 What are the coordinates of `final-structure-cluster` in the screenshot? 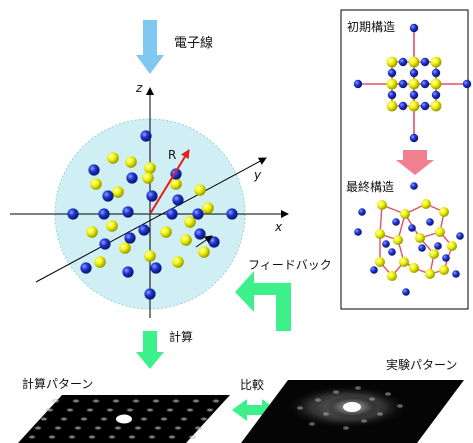 It's located at (409, 239).